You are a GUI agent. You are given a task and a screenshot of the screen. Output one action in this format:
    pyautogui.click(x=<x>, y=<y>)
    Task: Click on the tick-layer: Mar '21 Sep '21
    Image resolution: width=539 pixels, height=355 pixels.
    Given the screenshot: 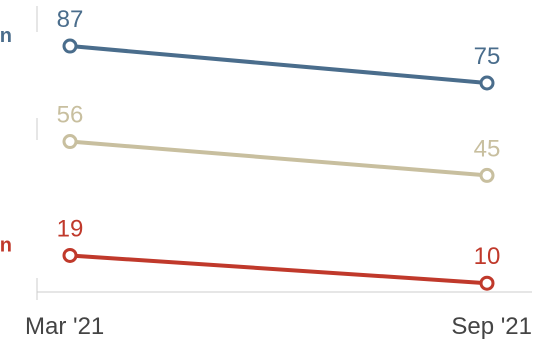 What is the action you would take?
    pyautogui.click(x=278, y=326)
    